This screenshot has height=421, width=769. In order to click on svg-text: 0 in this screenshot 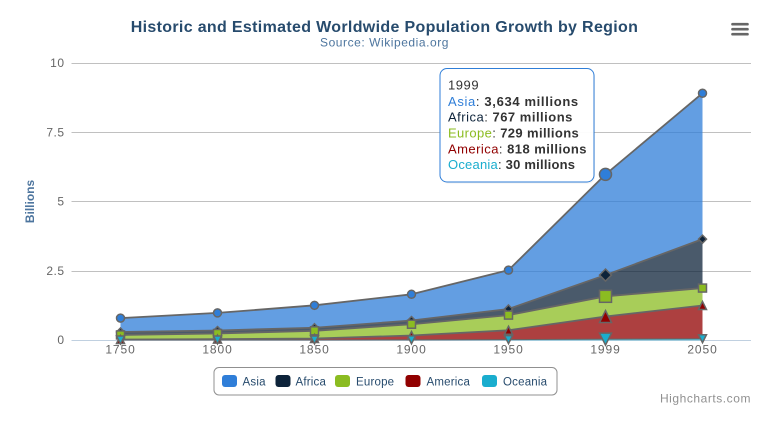, I will do `click(60, 340)`.